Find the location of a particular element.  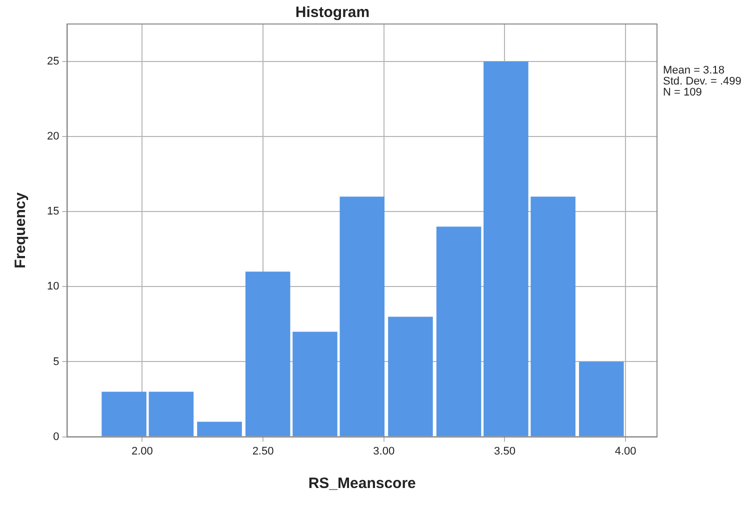

x-tick-label: 3.50 is located at coordinates (505, 451).